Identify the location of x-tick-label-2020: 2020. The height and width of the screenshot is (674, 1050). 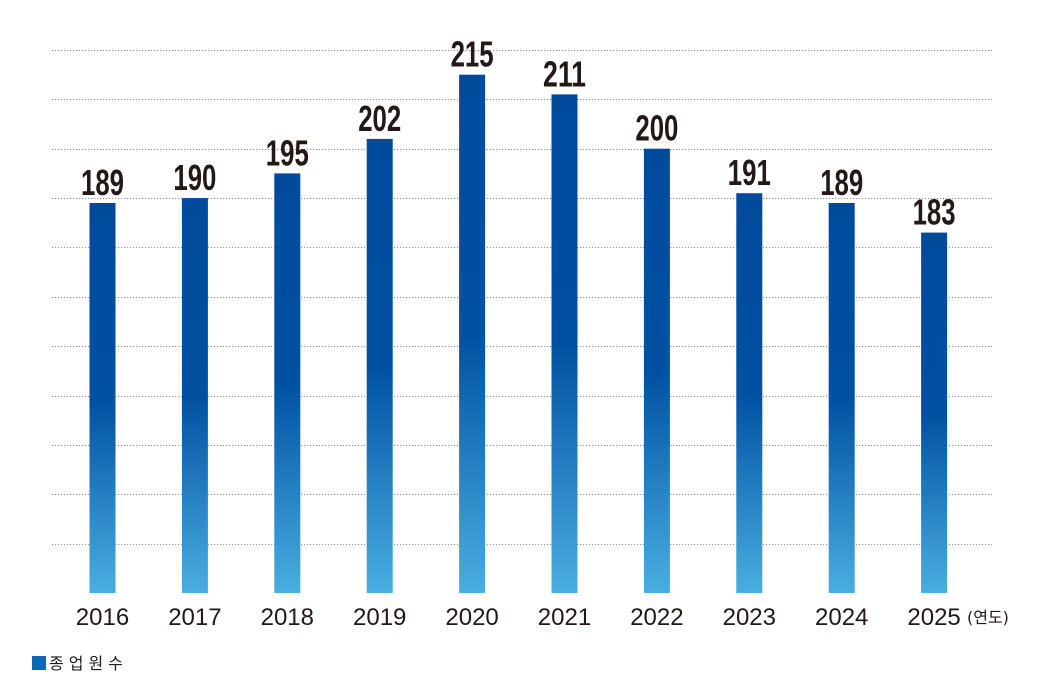
(471, 617).